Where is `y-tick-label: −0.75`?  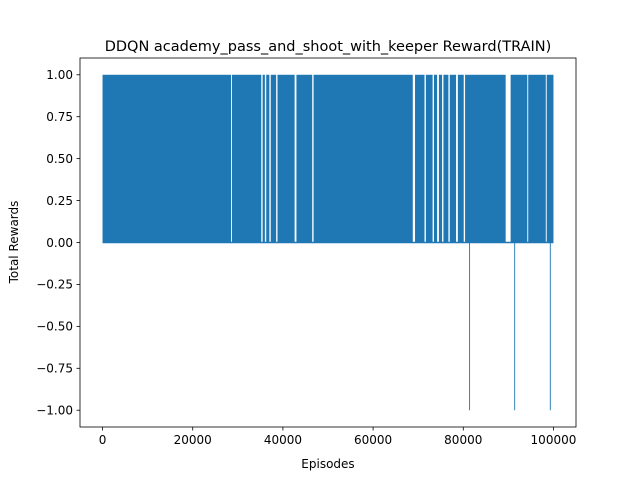 y-tick-label: −0.75 is located at coordinates (54, 369).